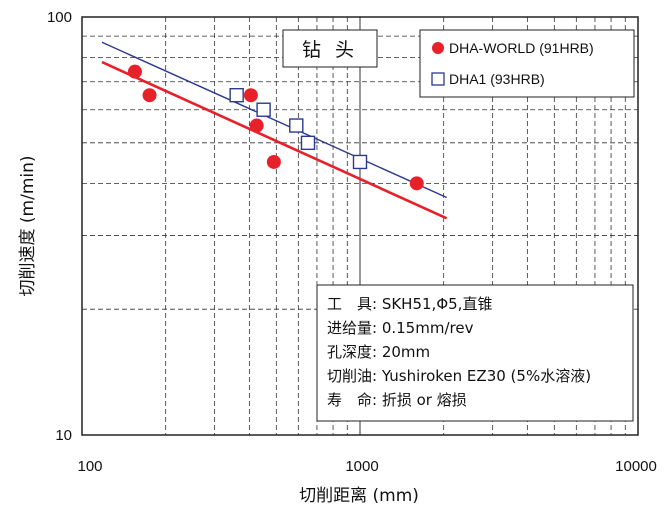 The image size is (667, 509). Describe the element at coordinates (359, 496) in the screenshot. I see `x-axis-label: 切削距离 (mm)` at that location.